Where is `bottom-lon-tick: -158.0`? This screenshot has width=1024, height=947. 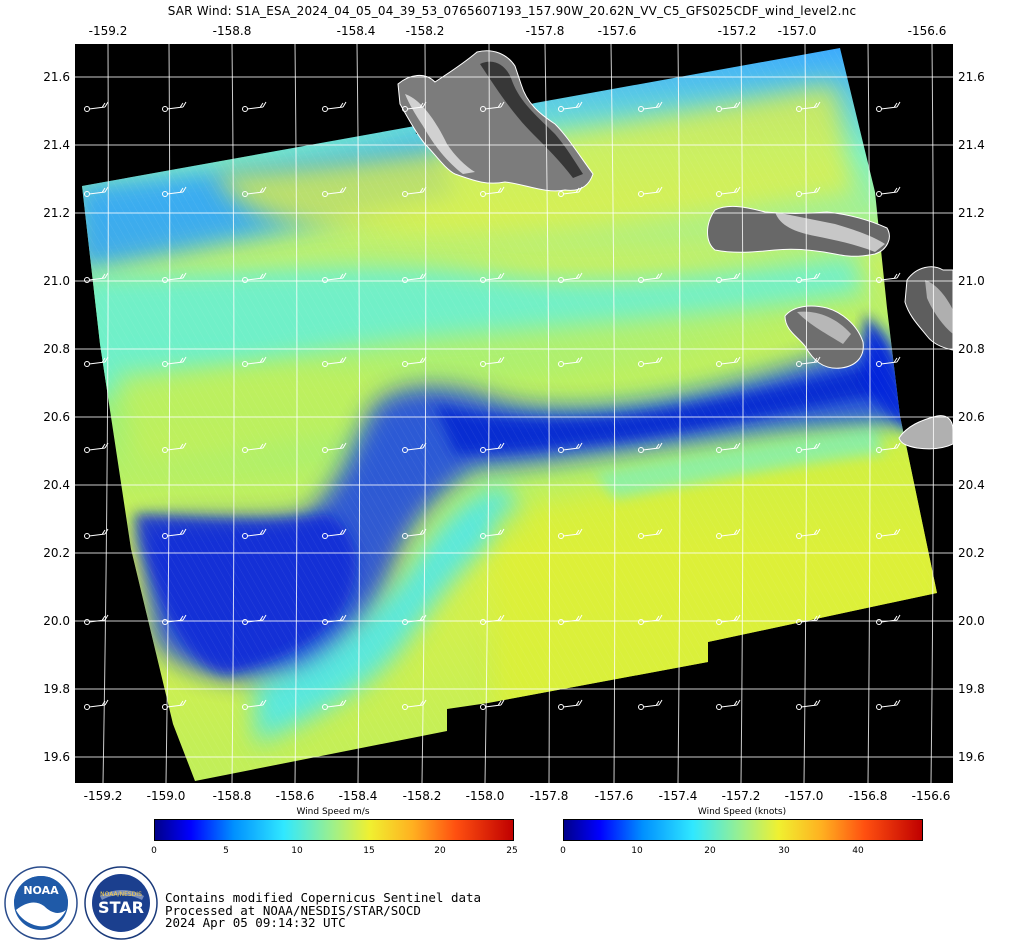
bottom-lon-tick: -158.0 is located at coordinates (485, 796).